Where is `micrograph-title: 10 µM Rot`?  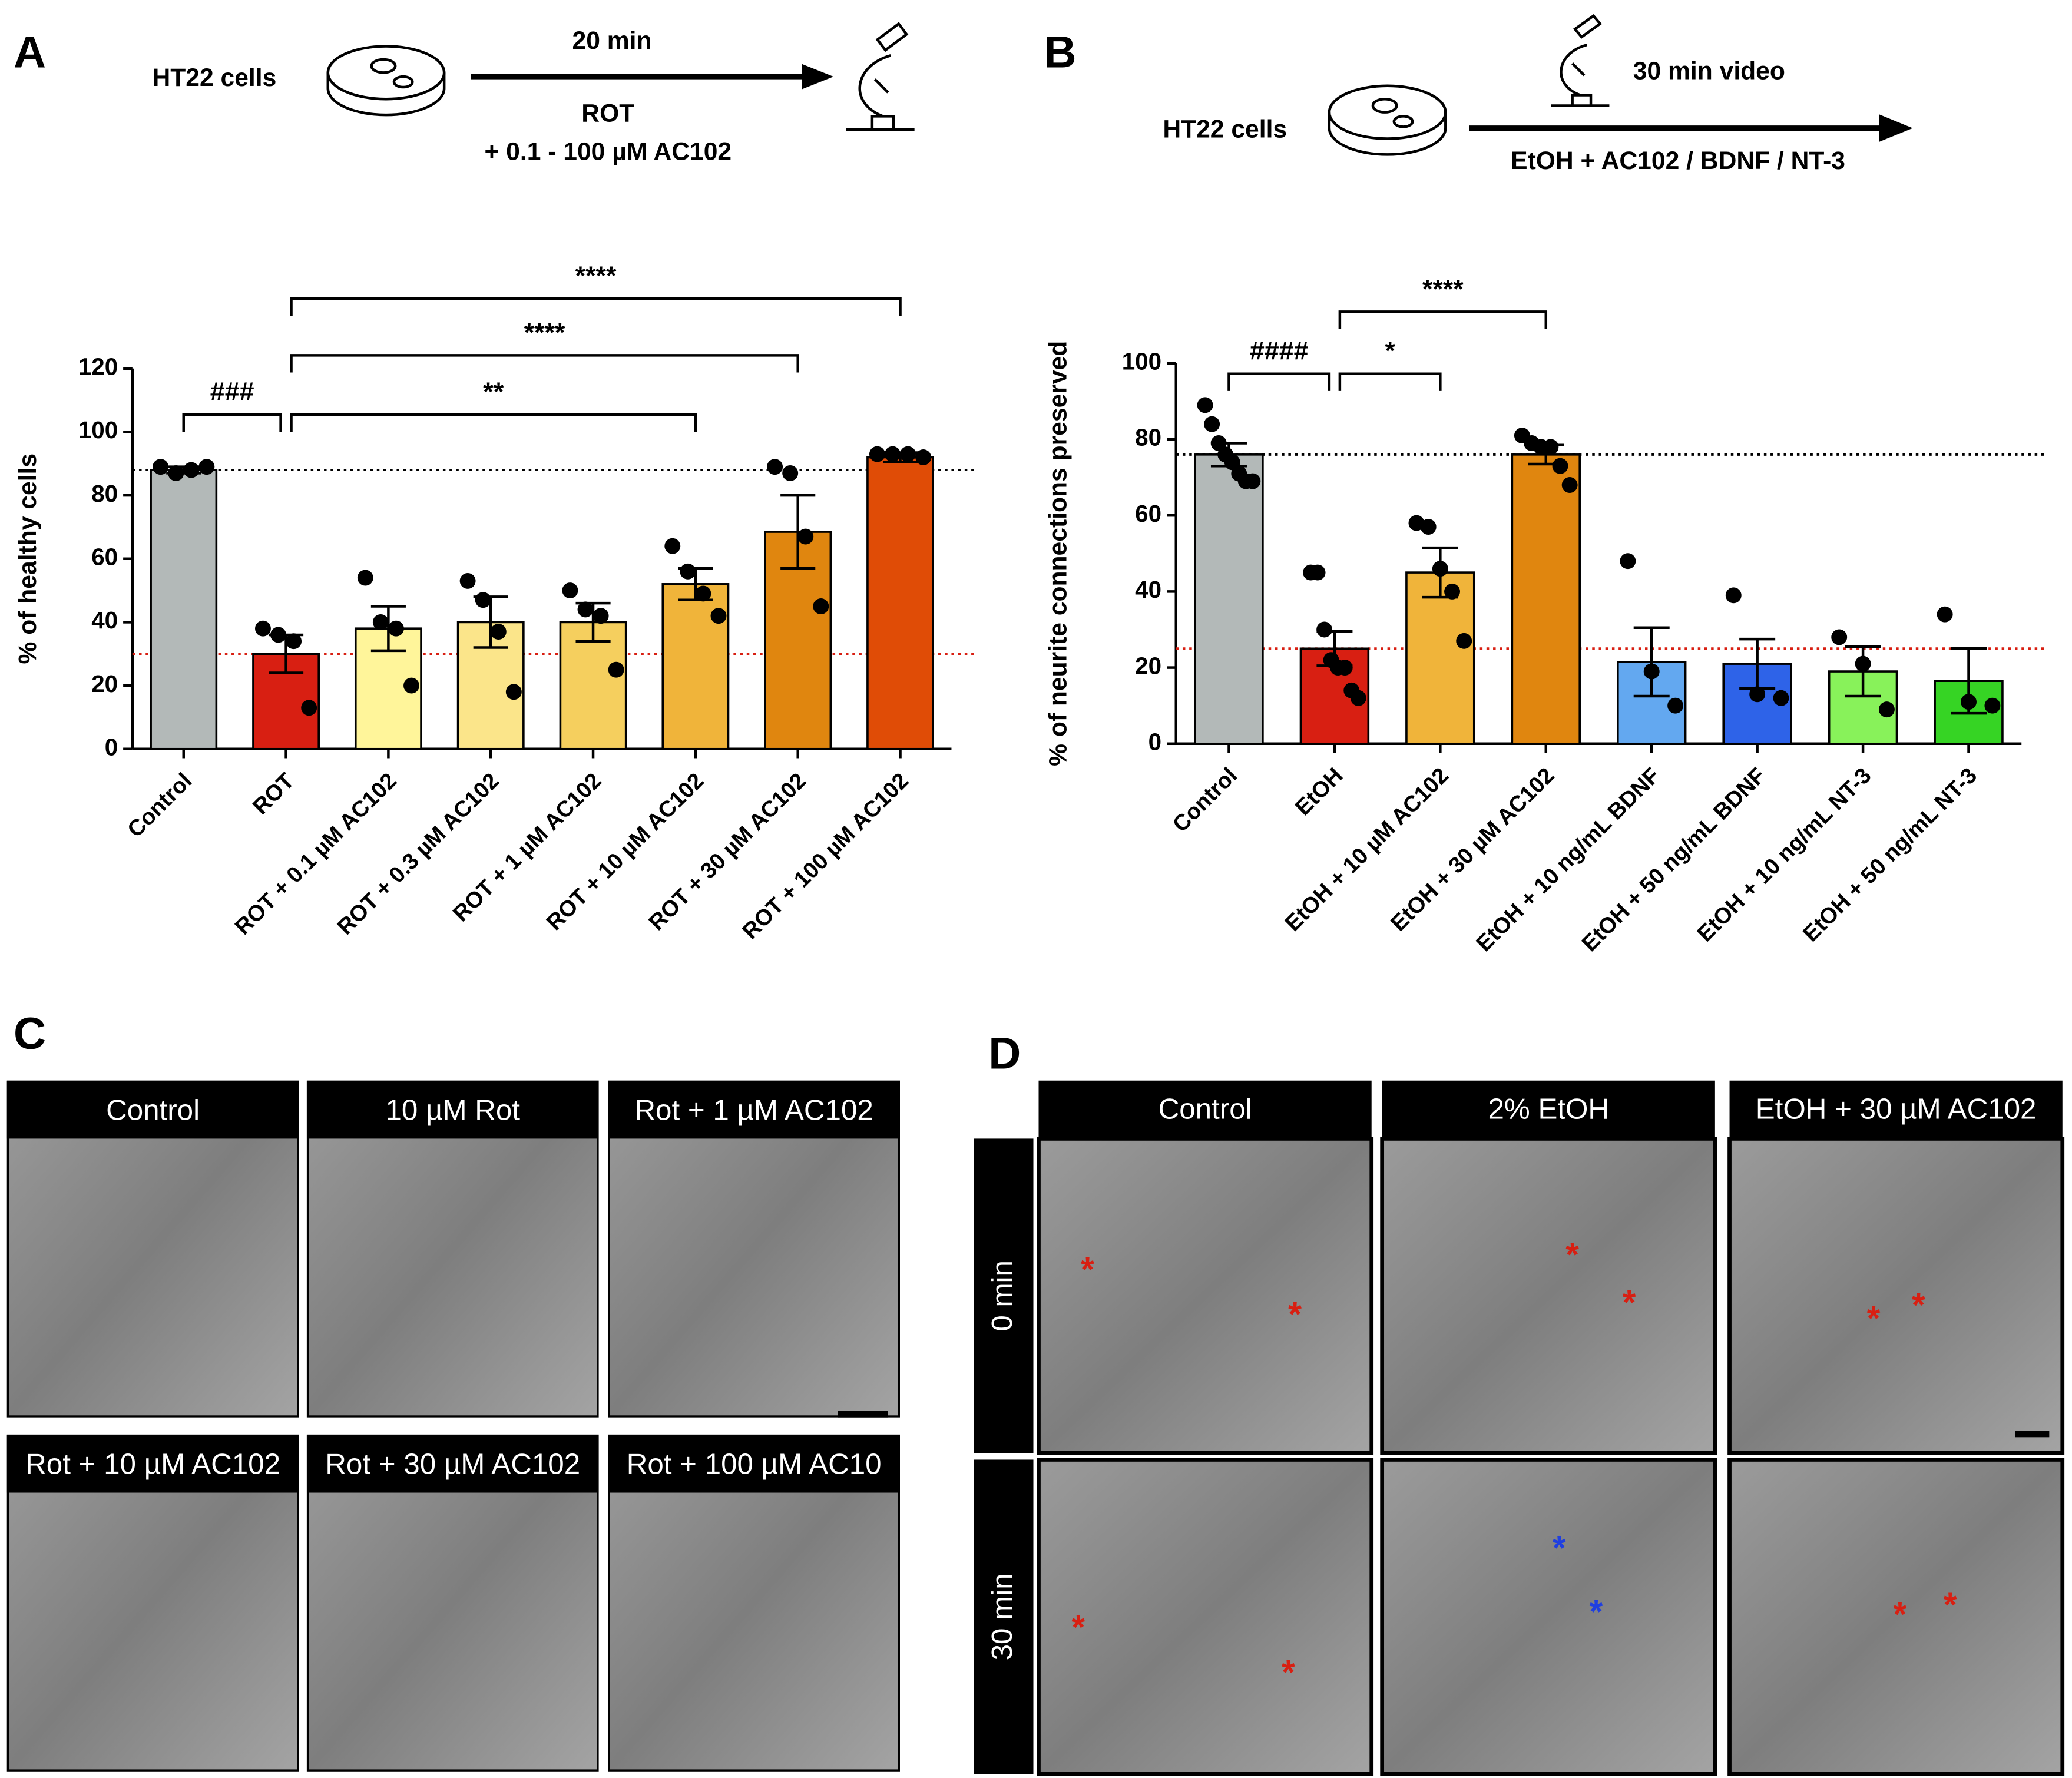 micrograph-title: 10 µM Rot is located at coordinates (452, 1110).